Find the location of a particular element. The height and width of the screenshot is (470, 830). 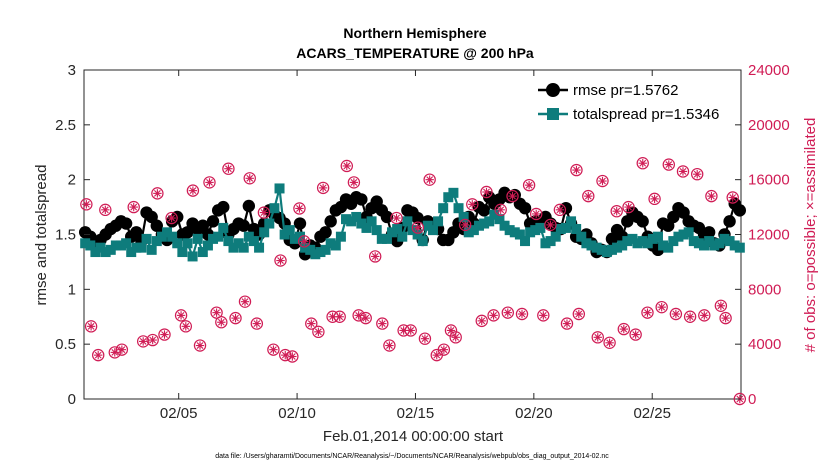

y-tick-label-right: 20000 is located at coordinates (769, 125).